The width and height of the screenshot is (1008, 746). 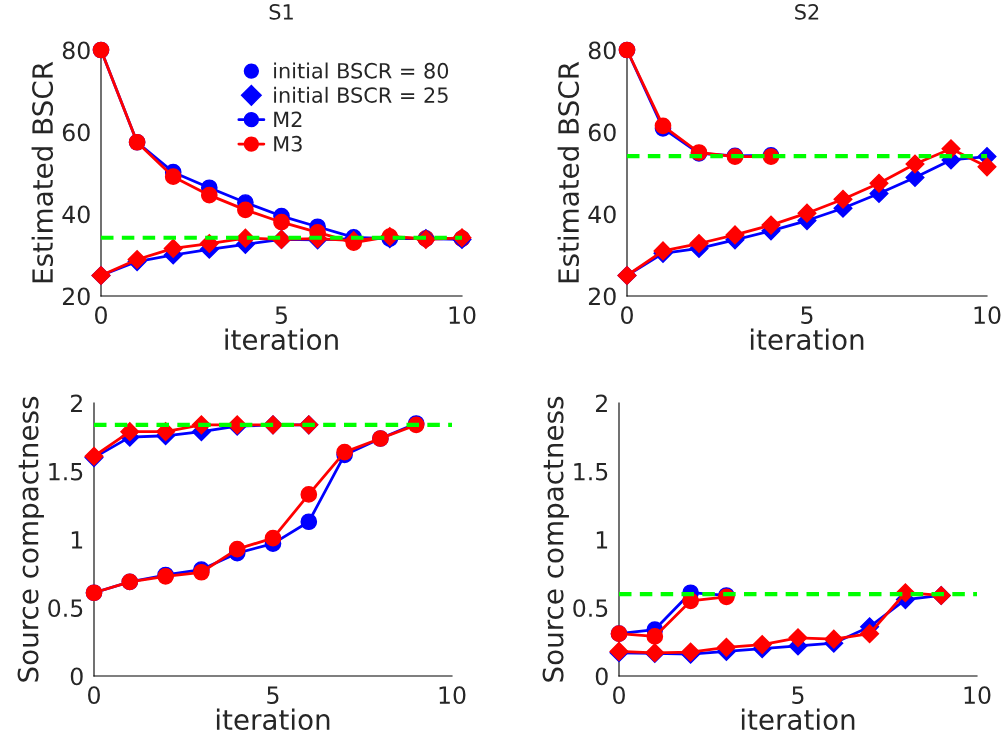 I want to click on annotation: initial BSCR = 25, so click(x=361, y=94).